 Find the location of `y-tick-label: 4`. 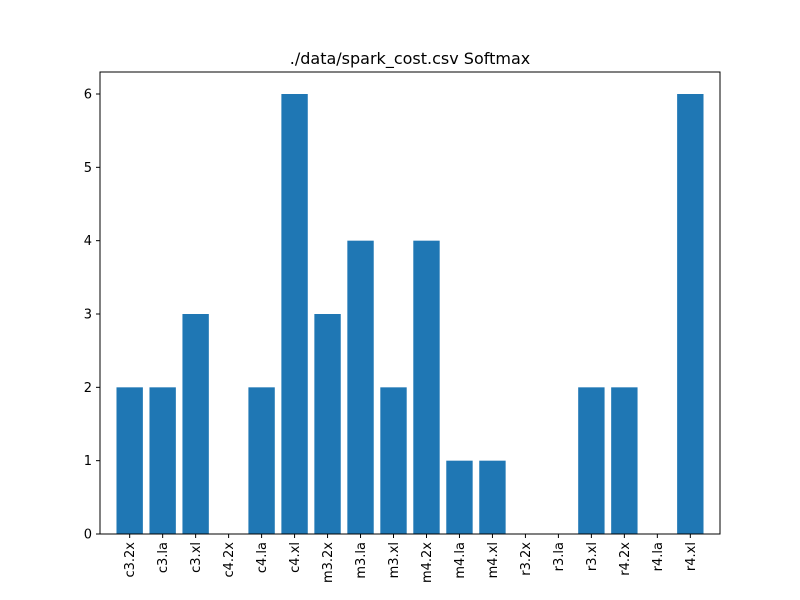

y-tick-label: 4 is located at coordinates (88, 241).